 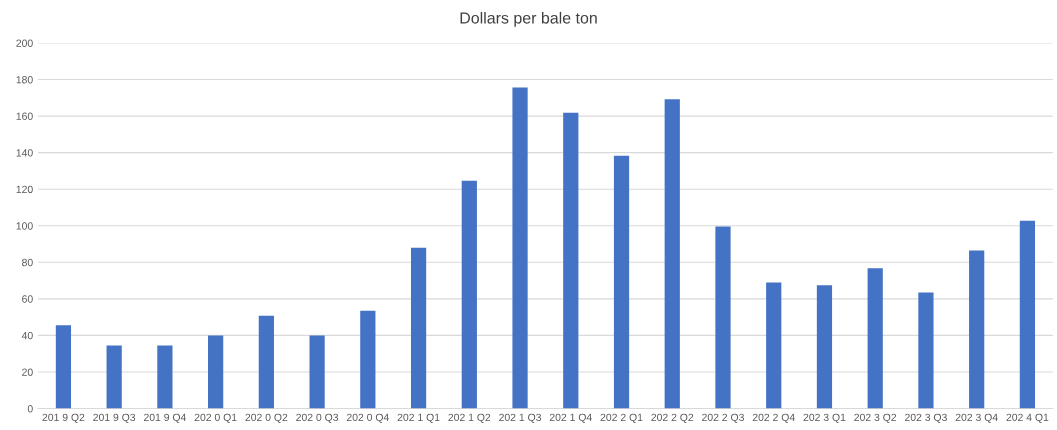 I want to click on y-tick-label: 100, so click(x=24, y=226).